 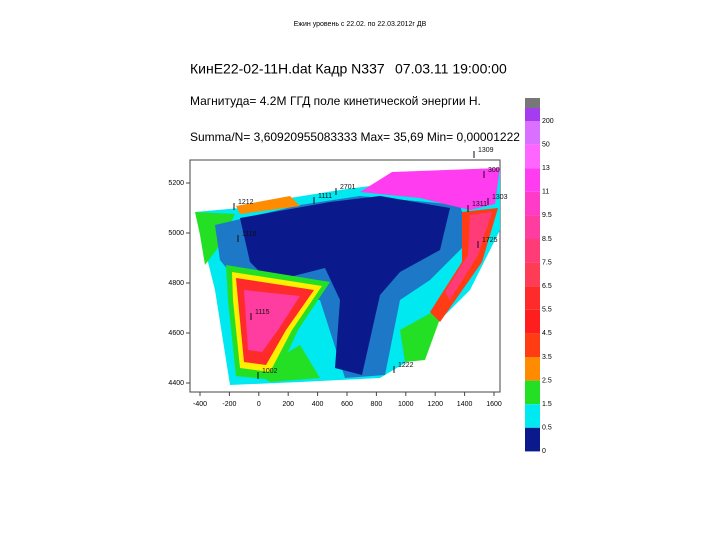 What do you see at coordinates (548, 121) in the screenshot?
I see `colorbar-label: 200` at bounding box center [548, 121].